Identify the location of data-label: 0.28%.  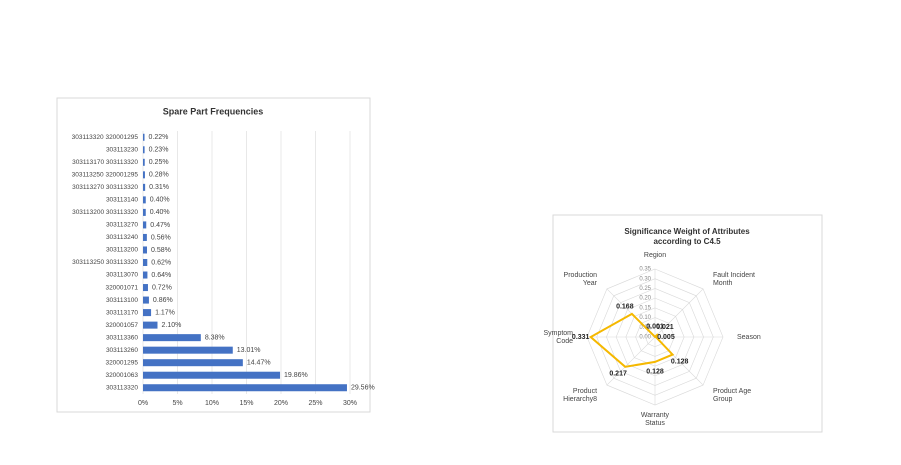
(159, 175).